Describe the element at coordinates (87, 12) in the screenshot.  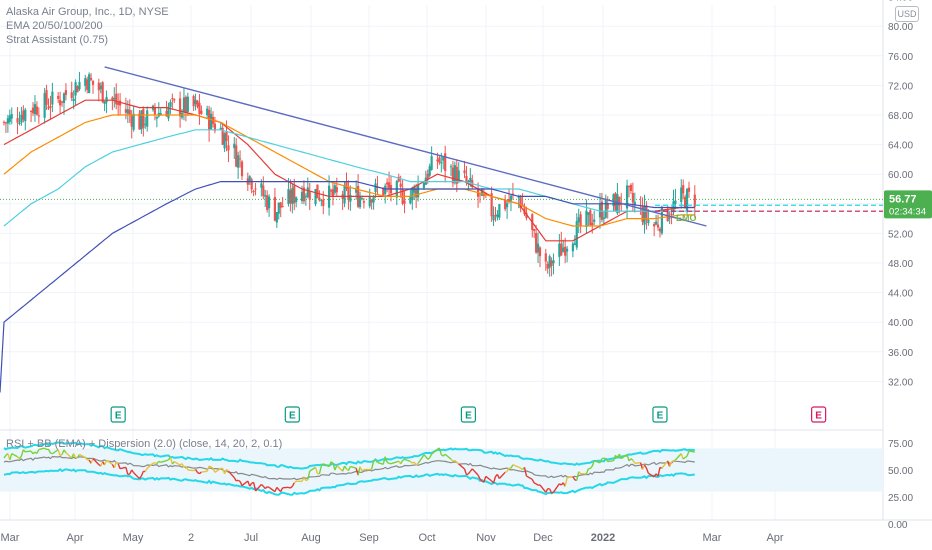
I see `symbol-title: Alaska Air Group, Inc., 1D, NYSE` at that location.